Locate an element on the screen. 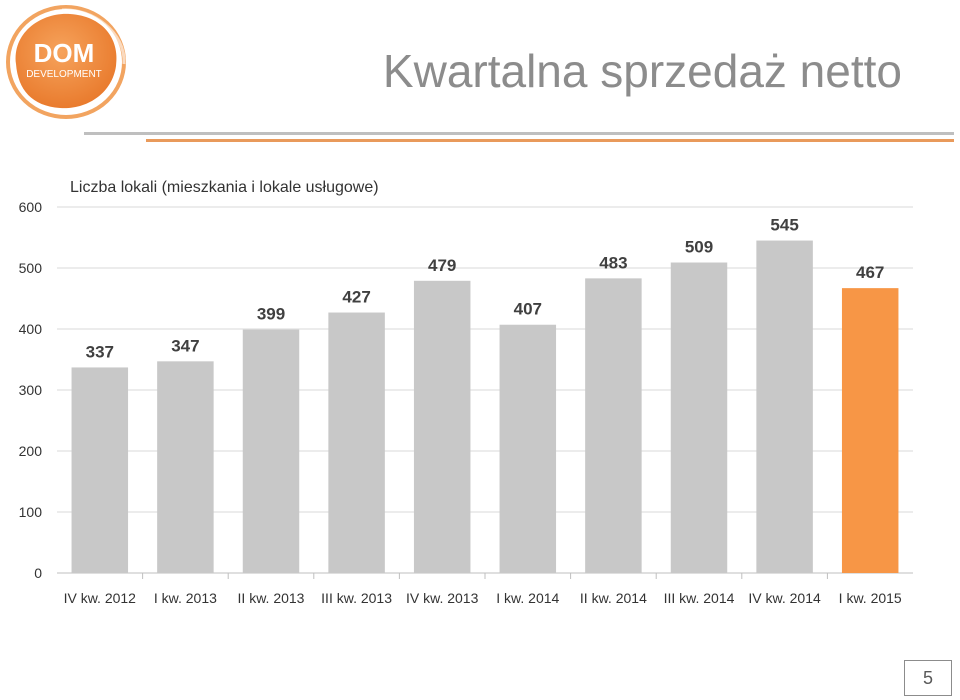 The image size is (960, 700). x-tick-label: II kw. 2013 is located at coordinates (271, 598).